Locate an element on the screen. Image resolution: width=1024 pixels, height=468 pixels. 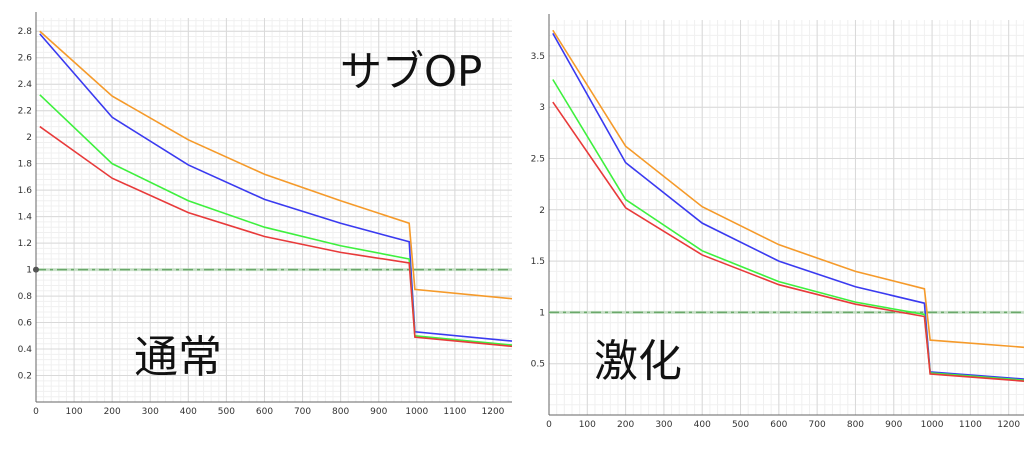
overlay-label-intense: 激化 is located at coordinates (638, 361).